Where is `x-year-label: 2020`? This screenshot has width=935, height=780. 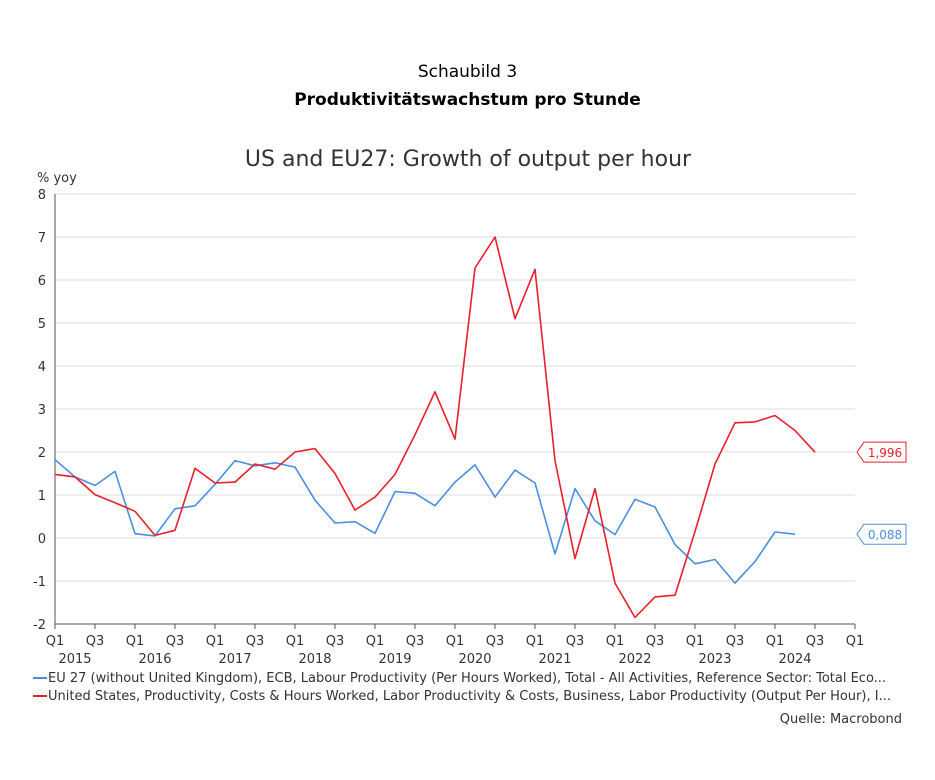
x-year-label: 2020 is located at coordinates (474, 659).